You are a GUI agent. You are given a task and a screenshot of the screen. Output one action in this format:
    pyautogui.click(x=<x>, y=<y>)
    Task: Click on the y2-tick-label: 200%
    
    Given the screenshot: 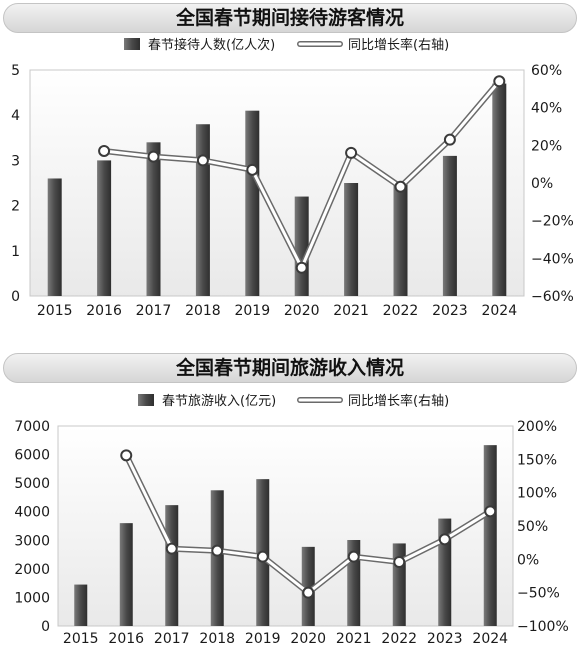 What is the action you would take?
    pyautogui.click(x=537, y=427)
    